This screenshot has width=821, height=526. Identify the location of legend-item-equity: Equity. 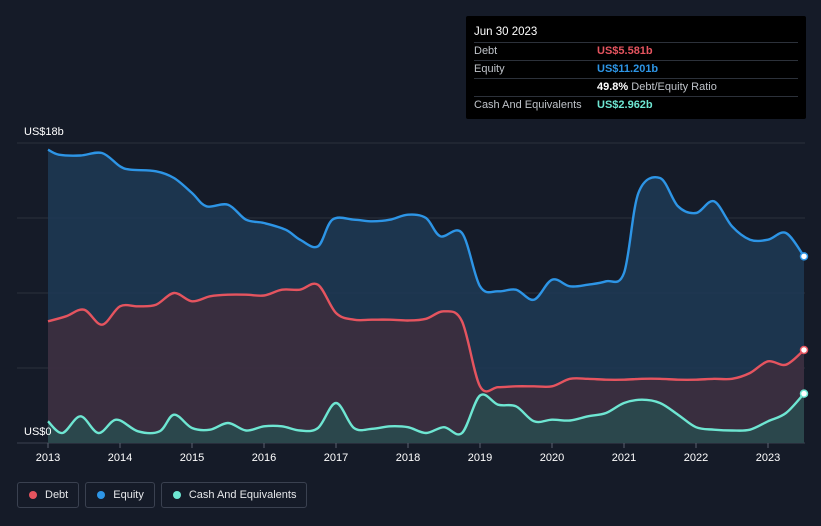
(120, 495).